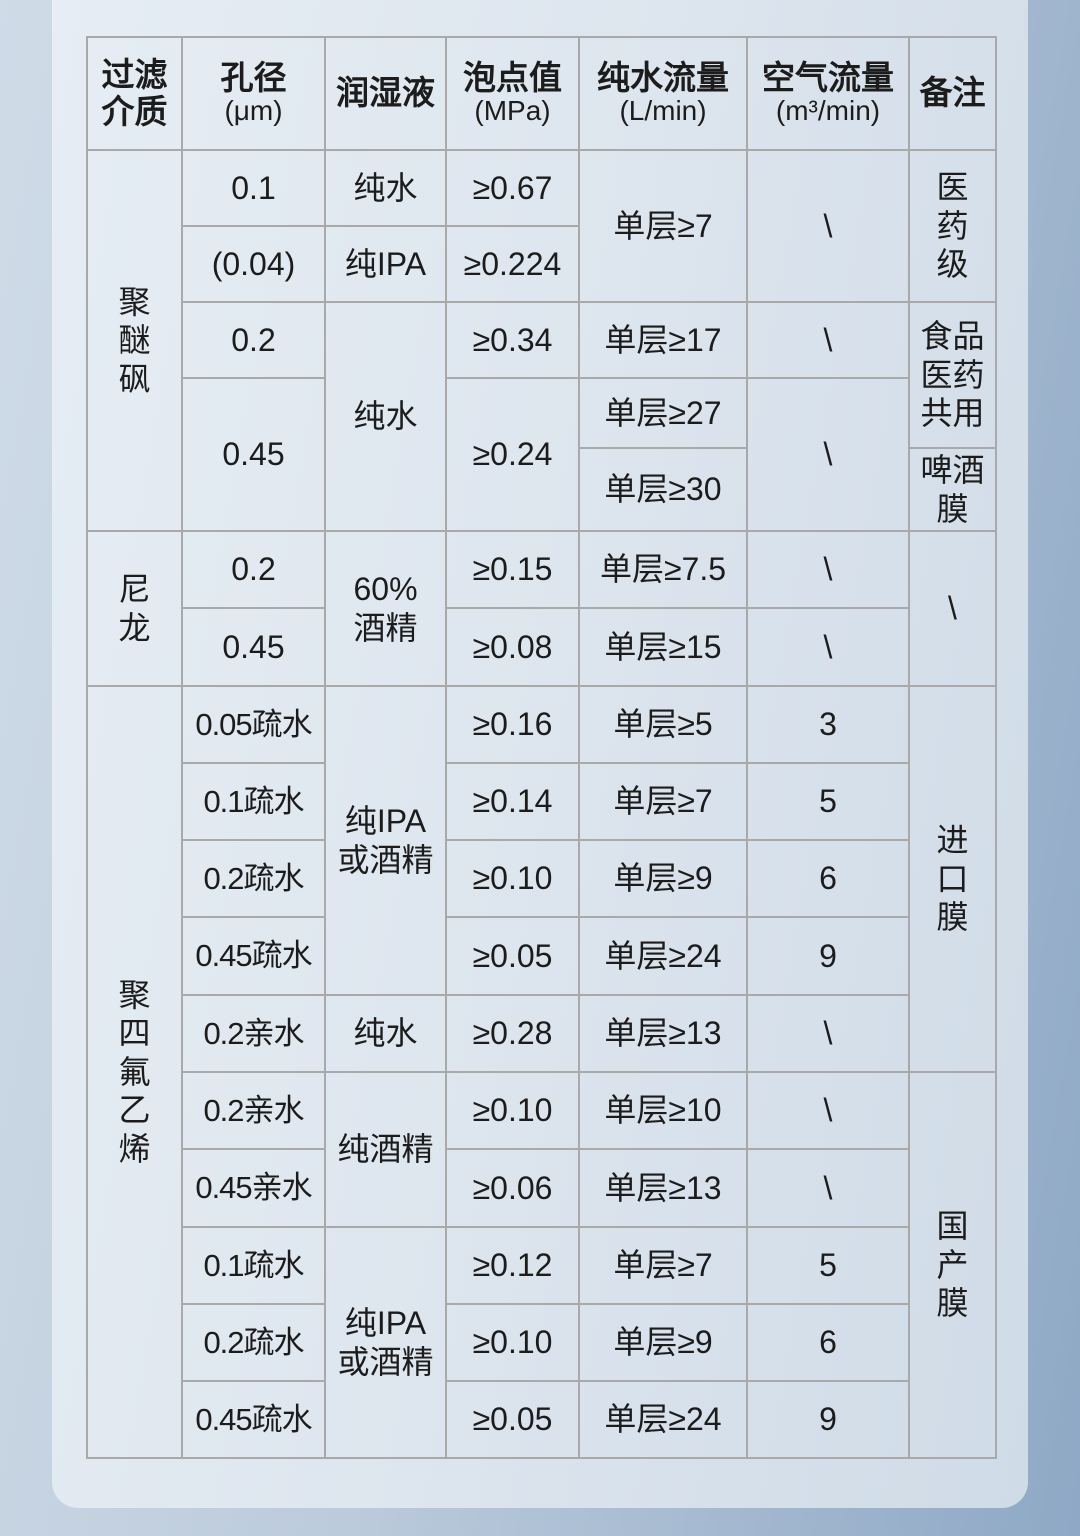 The width and height of the screenshot is (1080, 1536). I want to click on pore-cell: 0.1, so click(254, 189).